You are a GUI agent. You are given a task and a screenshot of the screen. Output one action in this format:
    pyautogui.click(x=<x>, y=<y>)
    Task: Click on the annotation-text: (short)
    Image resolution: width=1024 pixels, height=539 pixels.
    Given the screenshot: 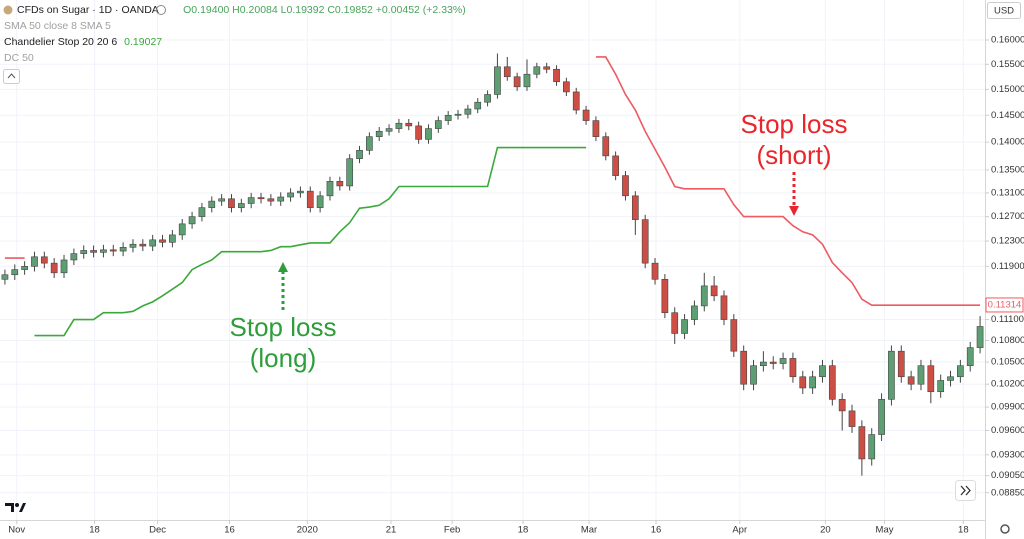 What is the action you would take?
    pyautogui.click(x=793, y=155)
    